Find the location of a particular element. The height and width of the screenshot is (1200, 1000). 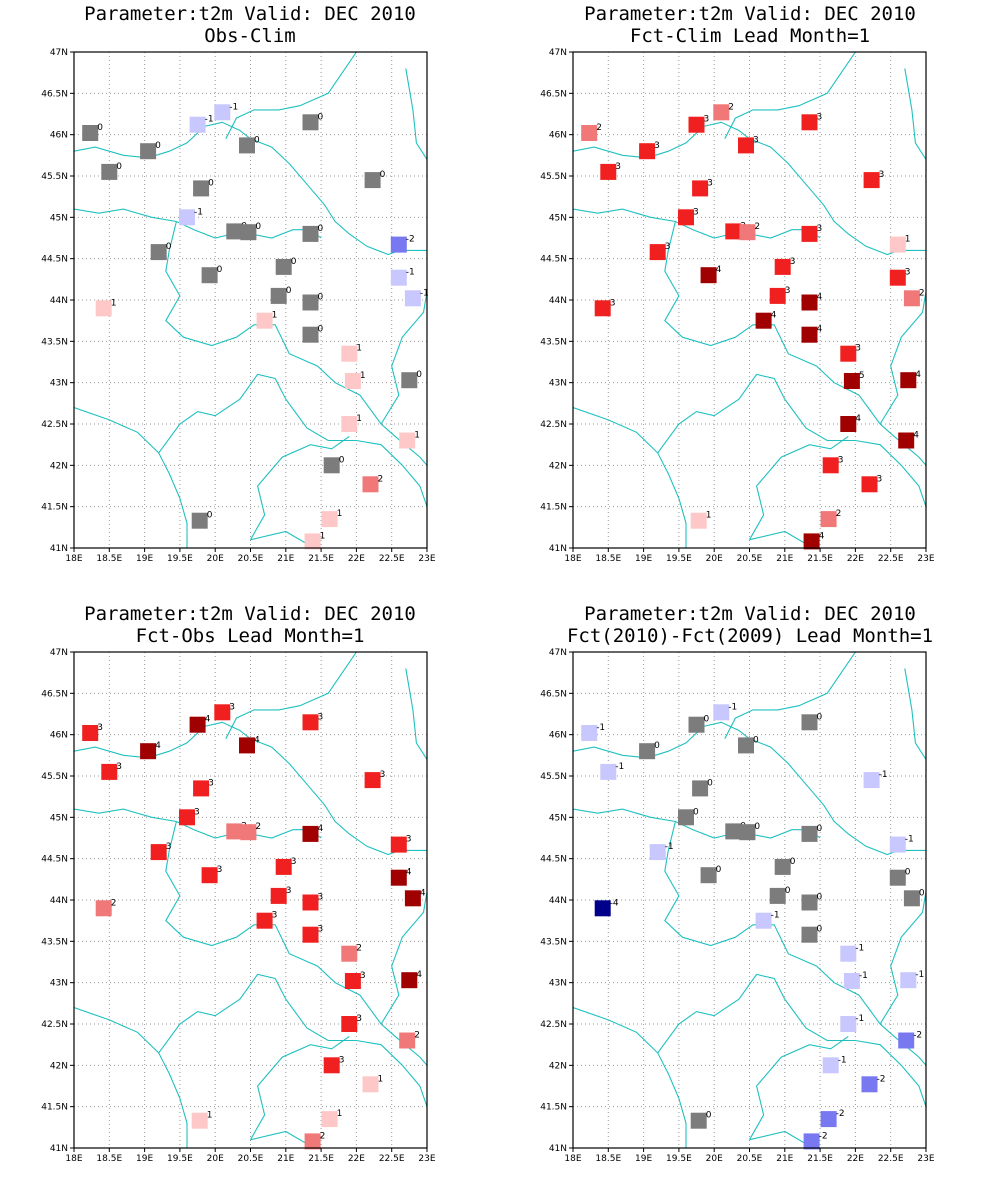

lat-tick-label: 43.5N is located at coordinates (553, 342).